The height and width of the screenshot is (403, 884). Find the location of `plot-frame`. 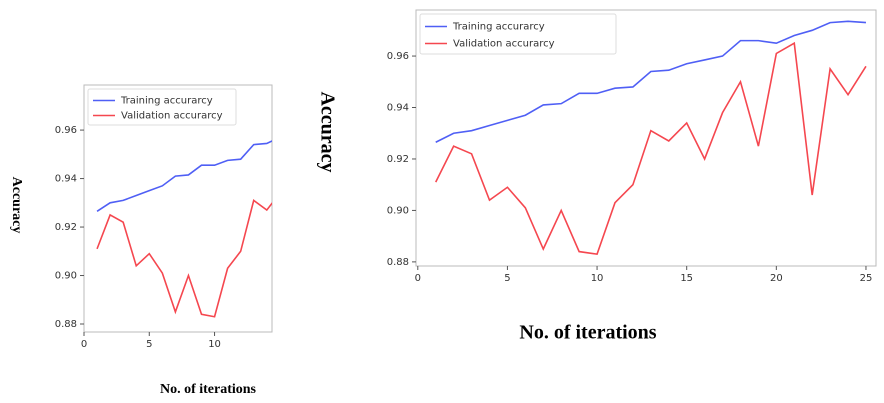

plot-frame is located at coordinates (178, 208).